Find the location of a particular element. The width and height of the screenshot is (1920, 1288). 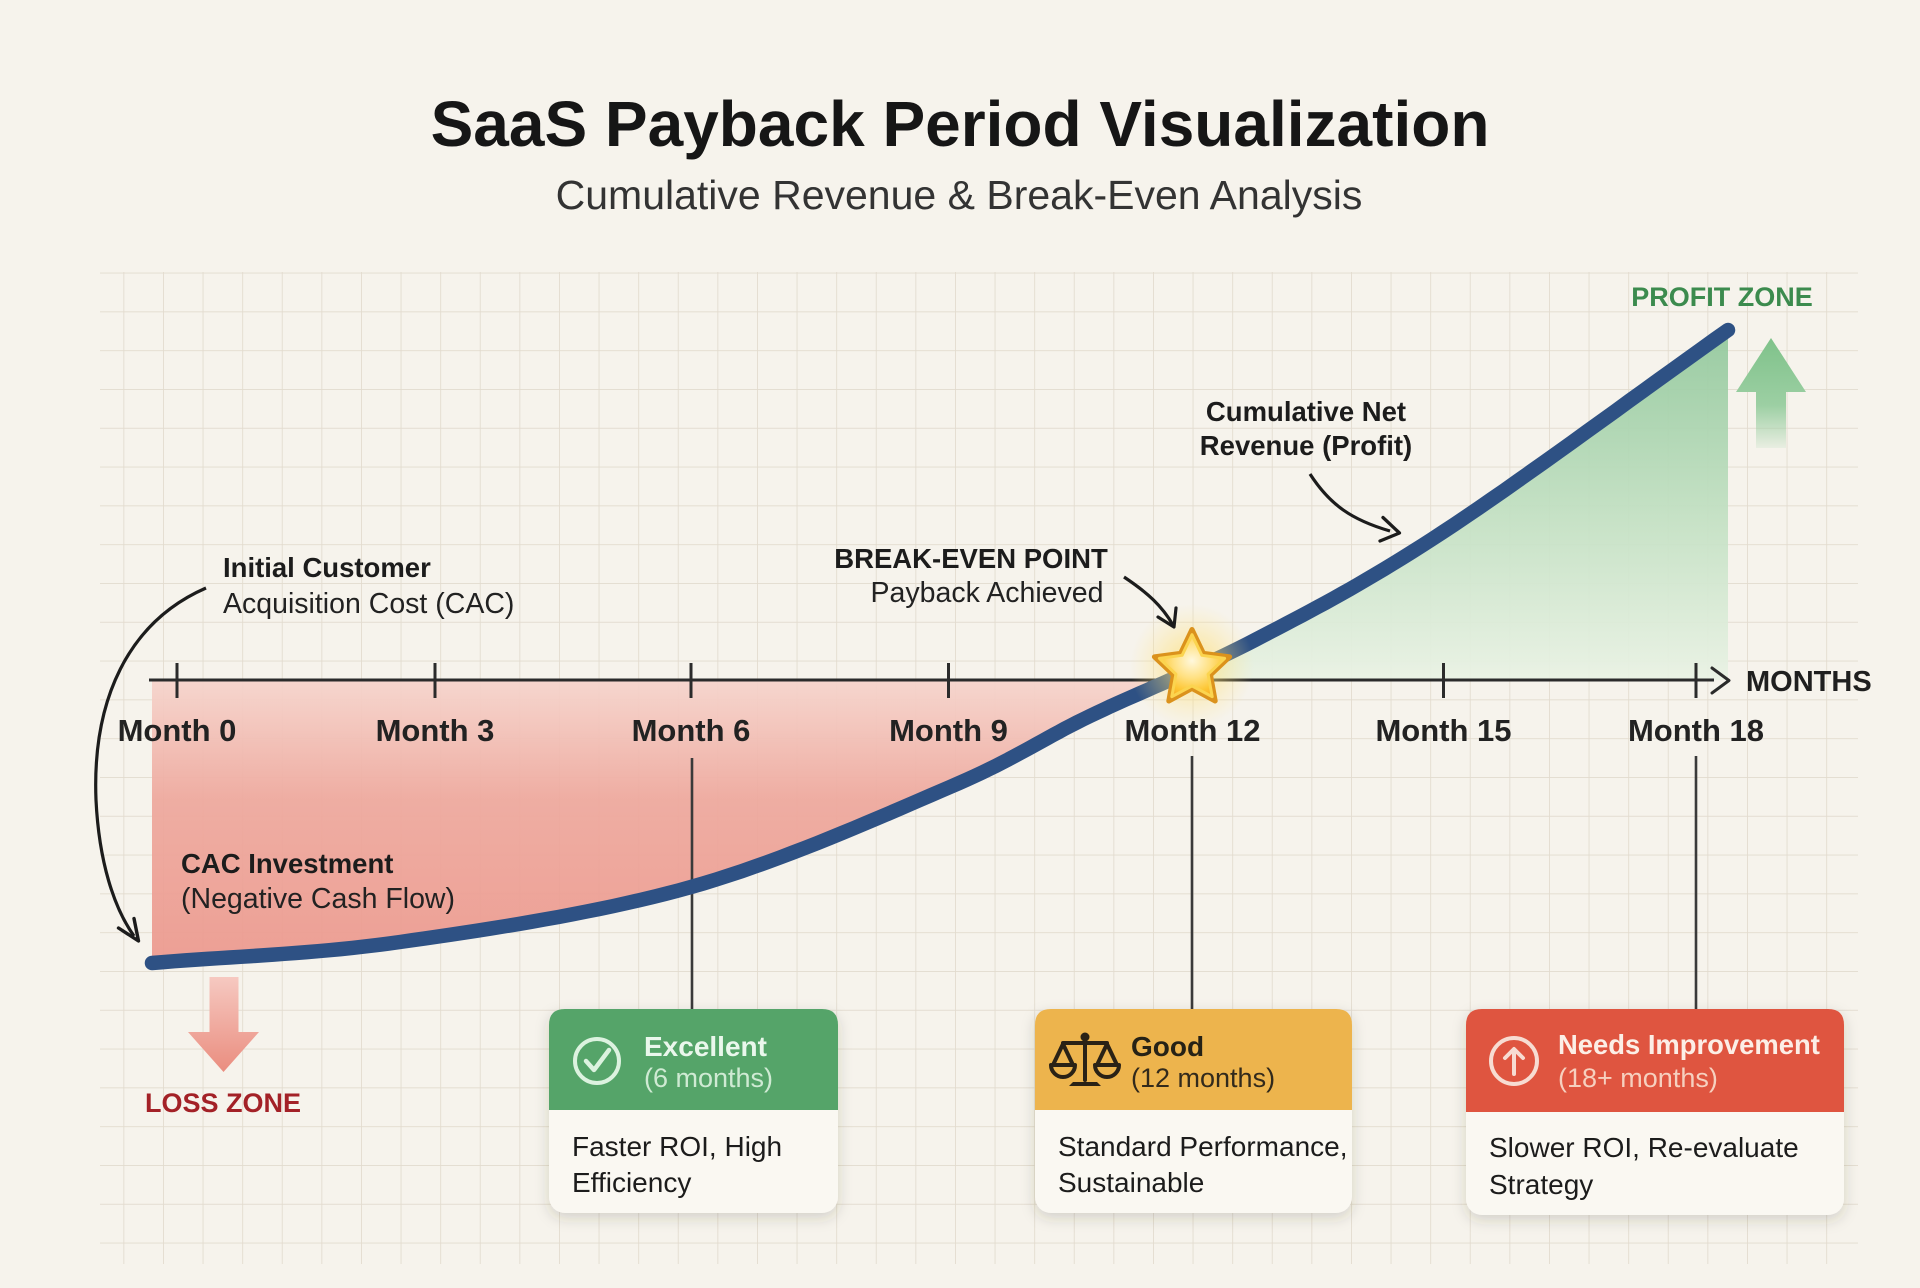

svg-text: Strategy is located at coordinates (1541, 1184).